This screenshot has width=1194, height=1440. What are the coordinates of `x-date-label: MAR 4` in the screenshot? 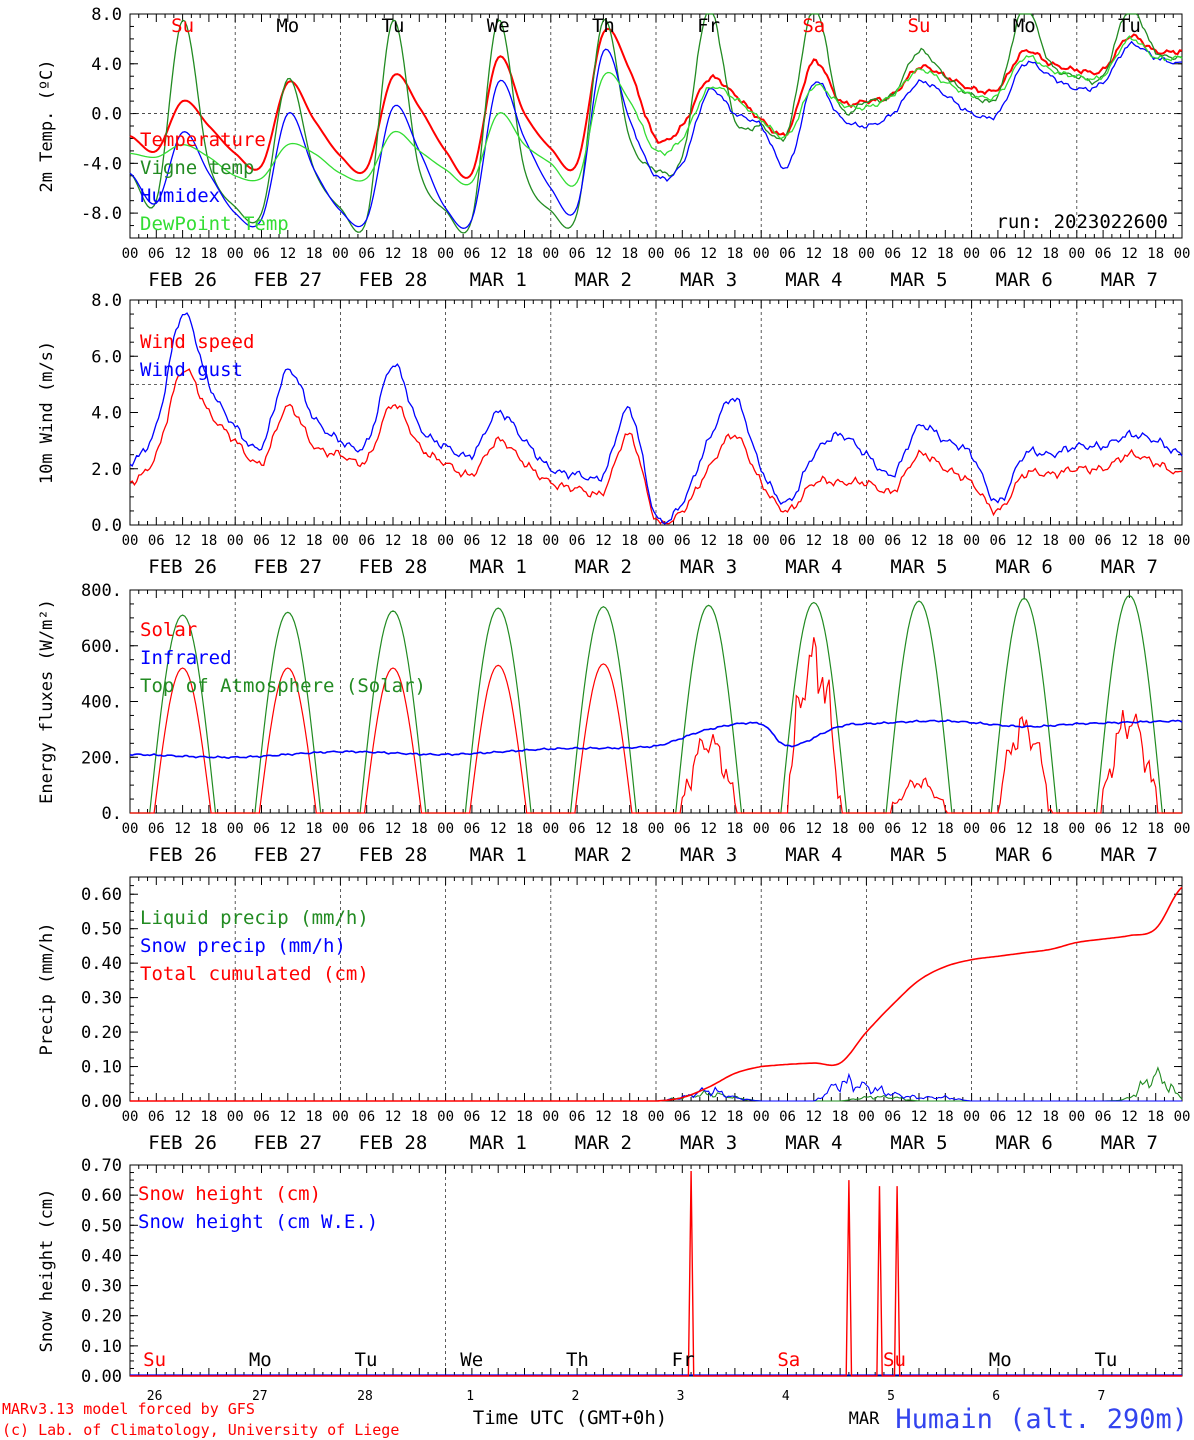 It's located at (813, 855).